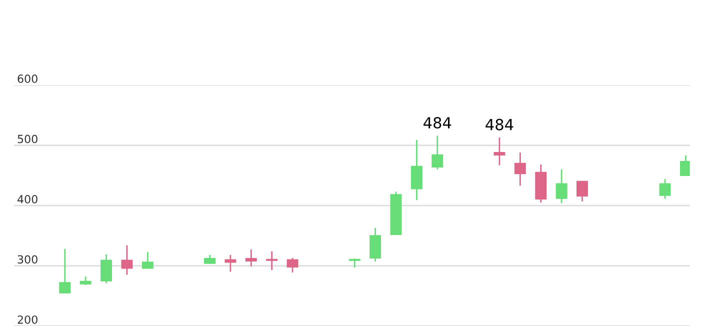 The image size is (709, 326). What do you see at coordinates (28, 199) in the screenshot?
I see `y-tick-label: 400` at bounding box center [28, 199].